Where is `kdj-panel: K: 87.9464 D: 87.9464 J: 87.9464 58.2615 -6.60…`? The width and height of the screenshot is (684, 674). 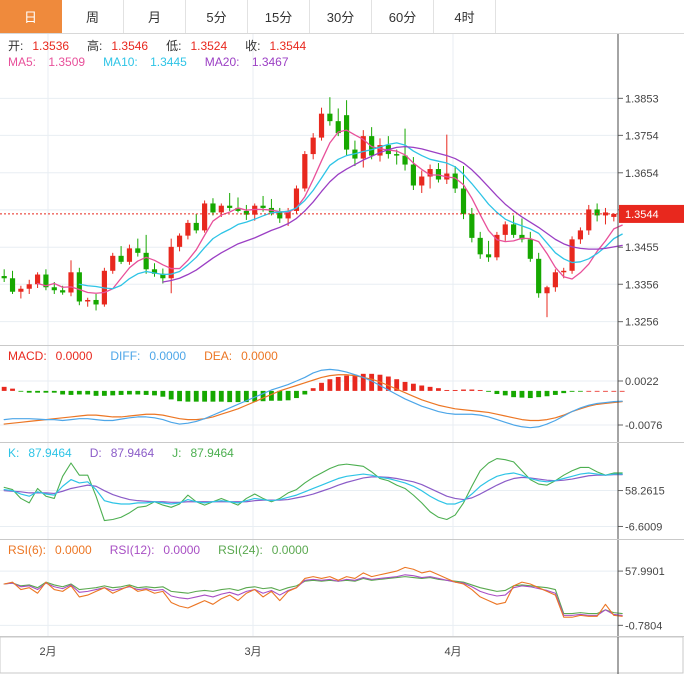 kdj-panel: K: 87.9464 D: 87.9464 J: 87.9464 58.2615 -6.60… is located at coordinates (342, 491).